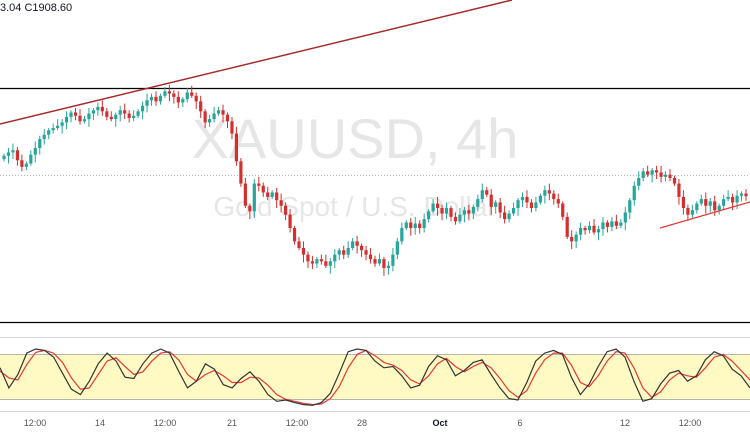 The height and width of the screenshot is (435, 750). Describe the element at coordinates (355, 138) in the screenshot. I see `symbol-watermark: XAUUSD, 4h` at that location.